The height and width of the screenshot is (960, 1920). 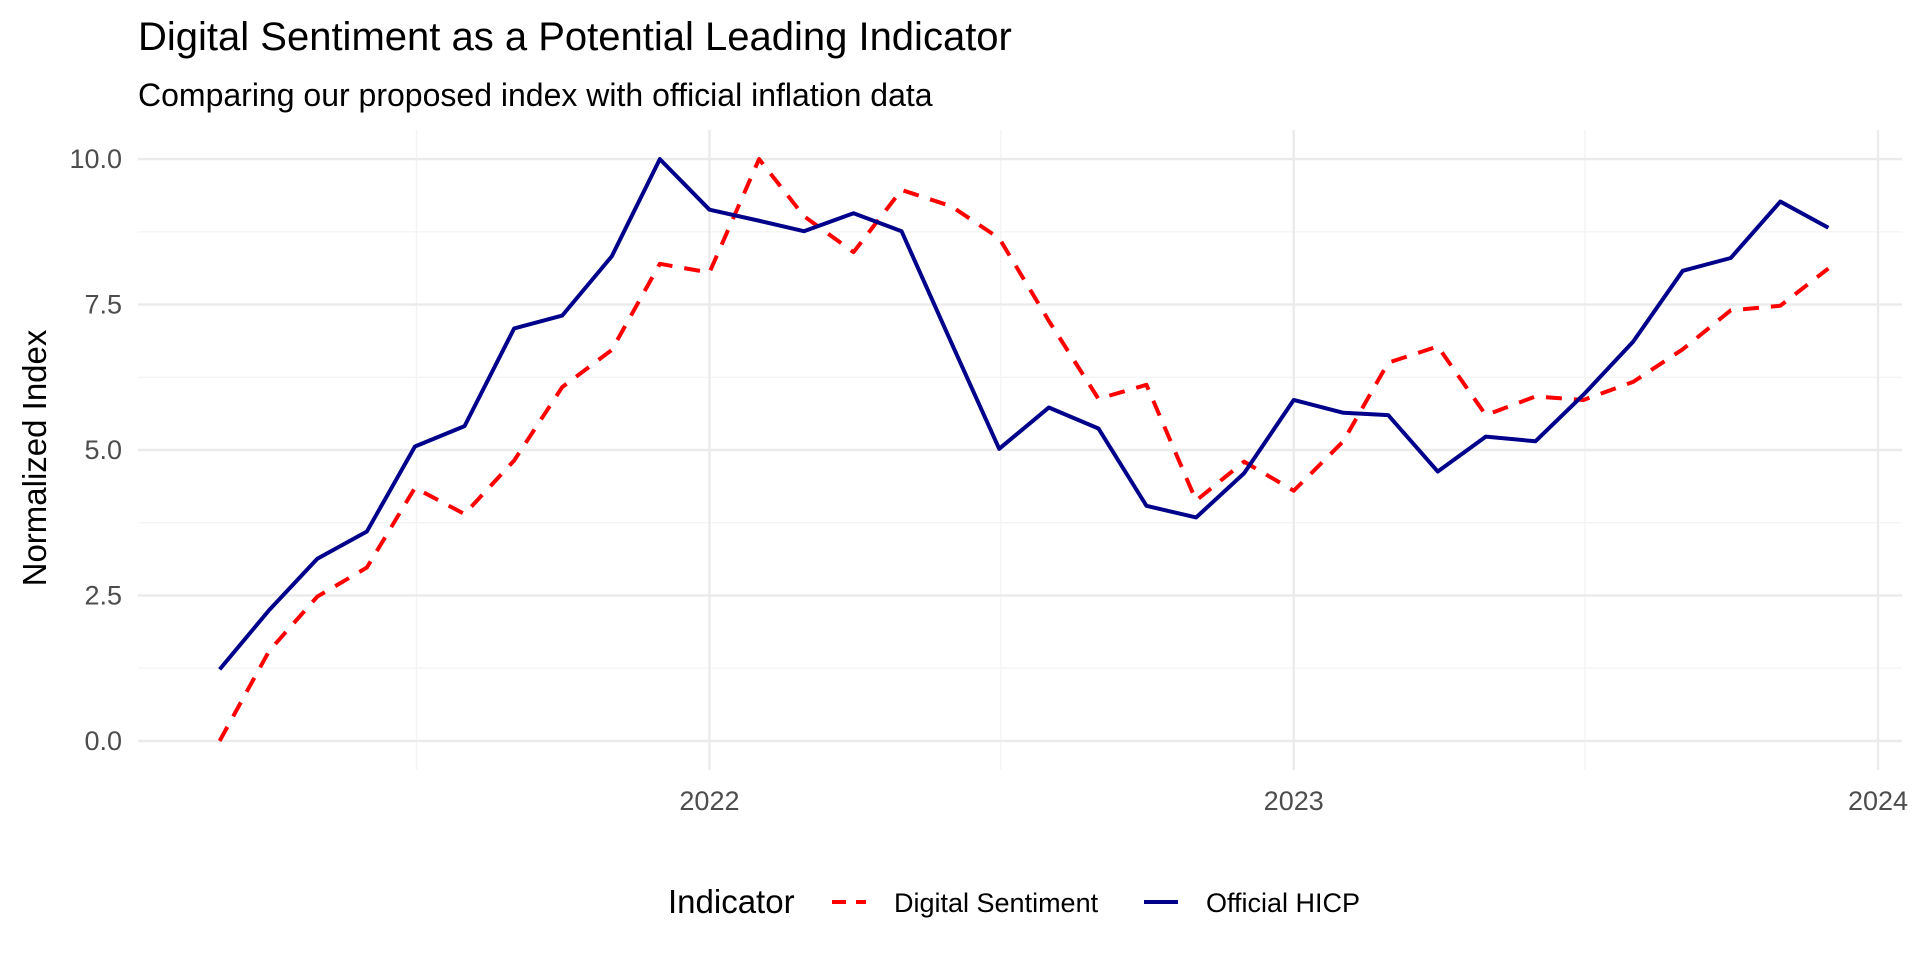 What do you see at coordinates (996, 903) in the screenshot?
I see `legend-label: Digital Sentiment` at bounding box center [996, 903].